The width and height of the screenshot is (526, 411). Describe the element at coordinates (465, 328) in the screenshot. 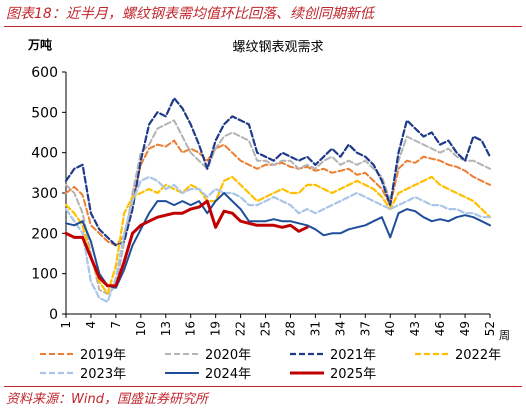

I see `x-tick-label: 49` at that location.